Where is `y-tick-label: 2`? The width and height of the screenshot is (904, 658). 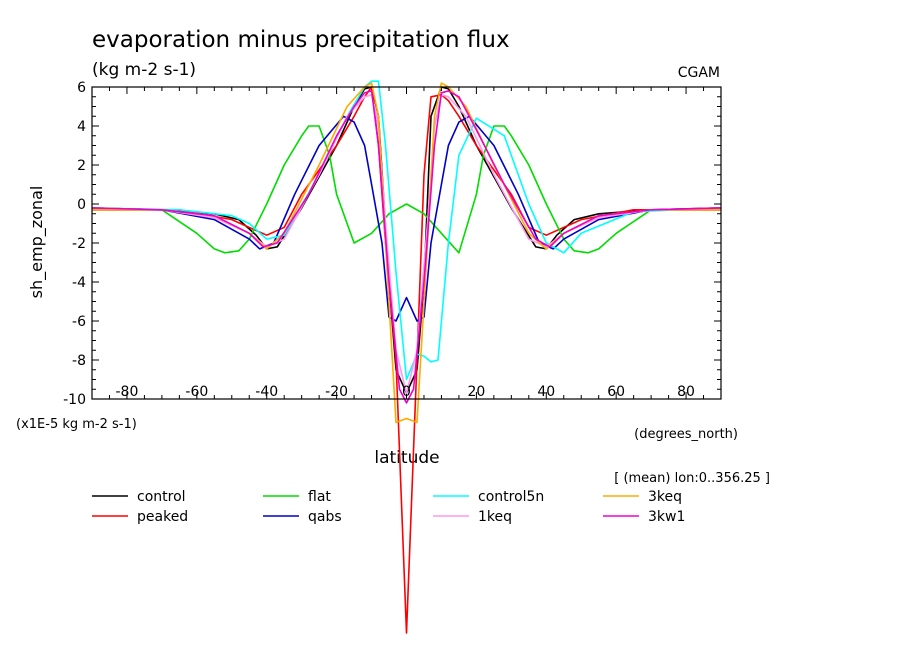
y-tick-label: 2 is located at coordinates (81, 166).